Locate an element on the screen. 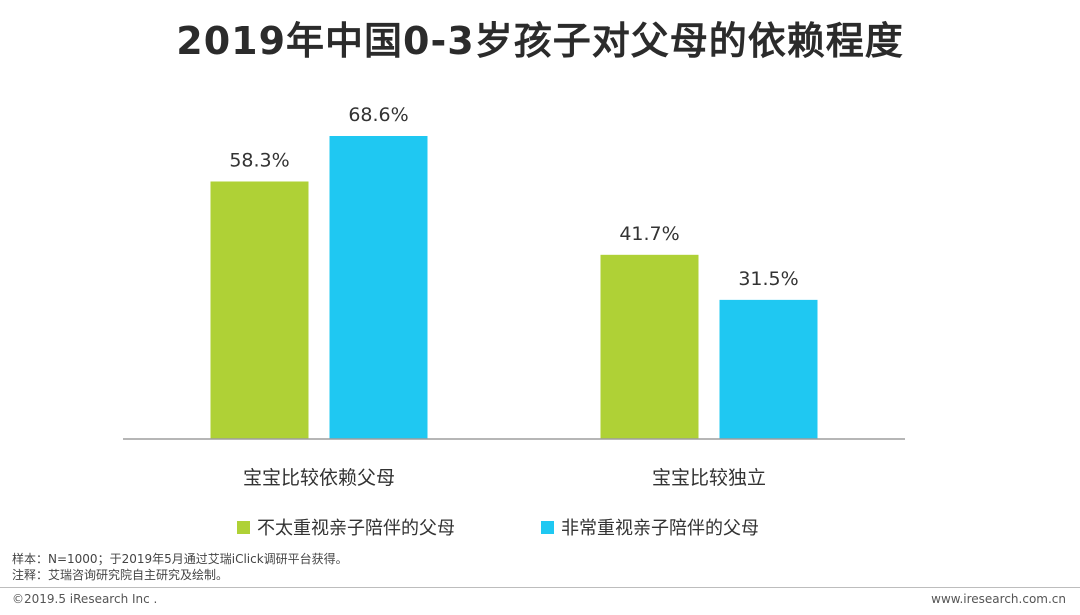 The height and width of the screenshot is (615, 1080). data-label-0-0: 58.3% is located at coordinates (259, 160).